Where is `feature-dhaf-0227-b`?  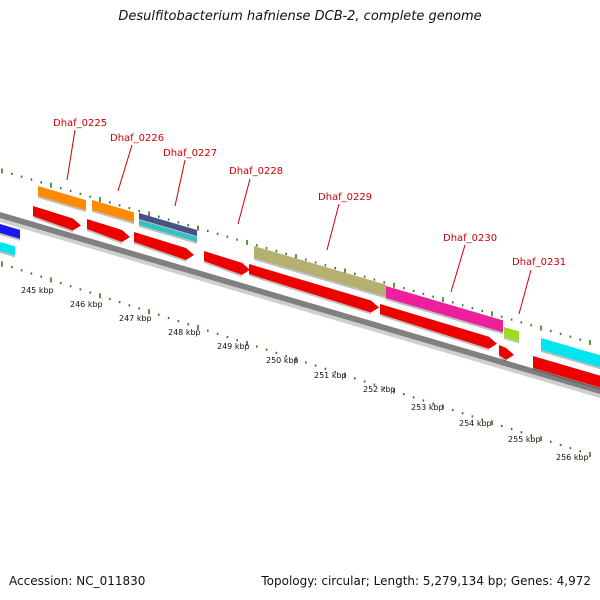 feature-dhaf-0227-b is located at coordinates (168, 231).